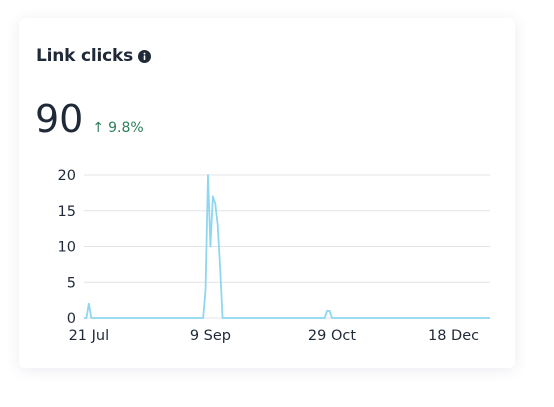  Describe the element at coordinates (67, 212) in the screenshot. I see `y-tick-label: 15` at that location.